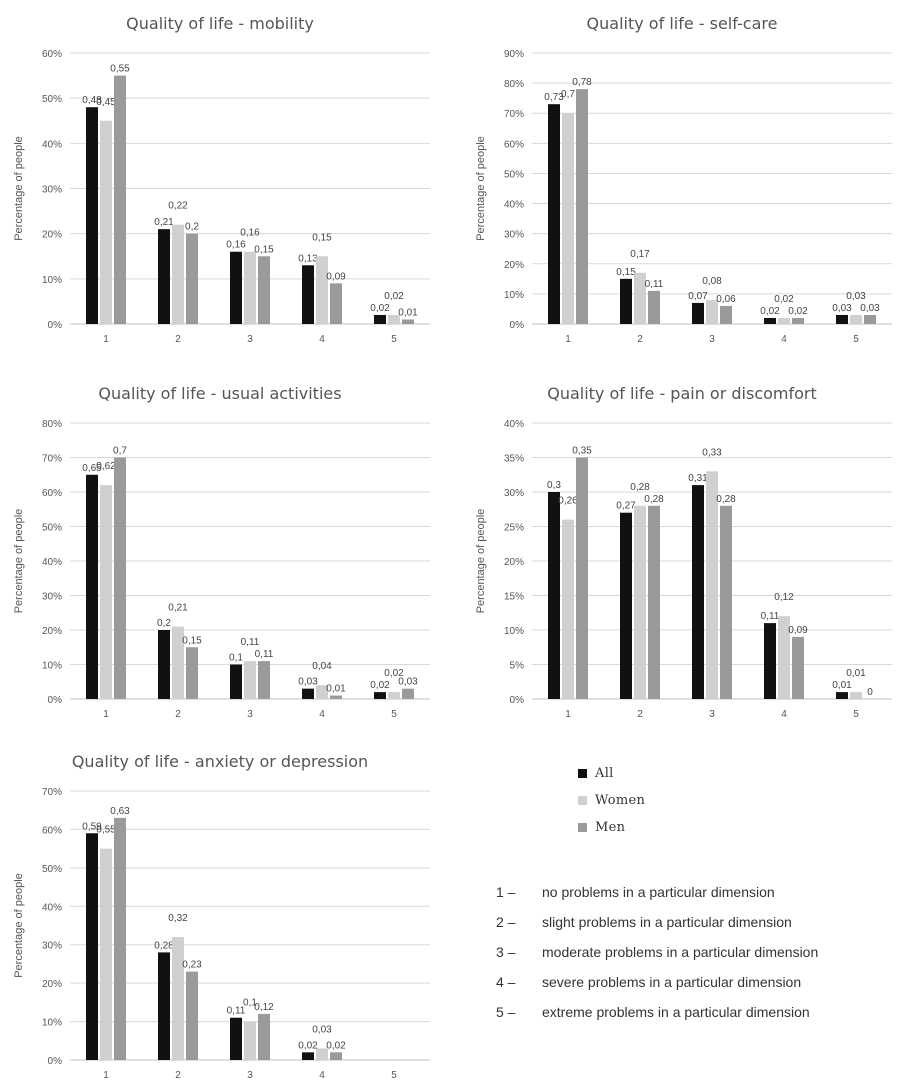 The height and width of the screenshot is (1088, 902). I want to click on y-tick-label: 50%, so click(514, 174).